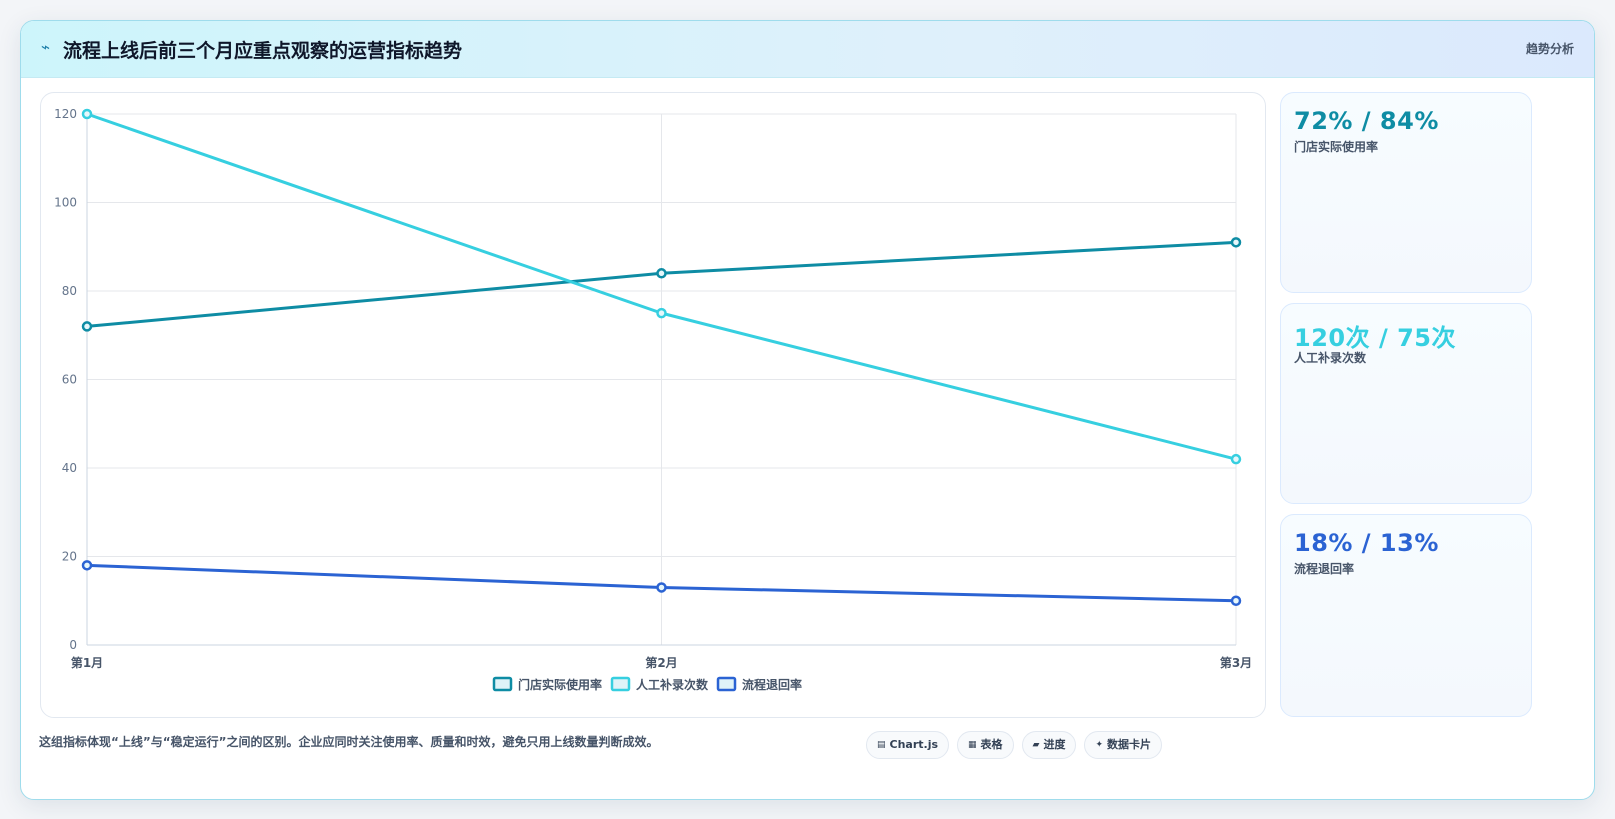  I want to click on chip-progress: ▰ 进度, so click(1049, 745).